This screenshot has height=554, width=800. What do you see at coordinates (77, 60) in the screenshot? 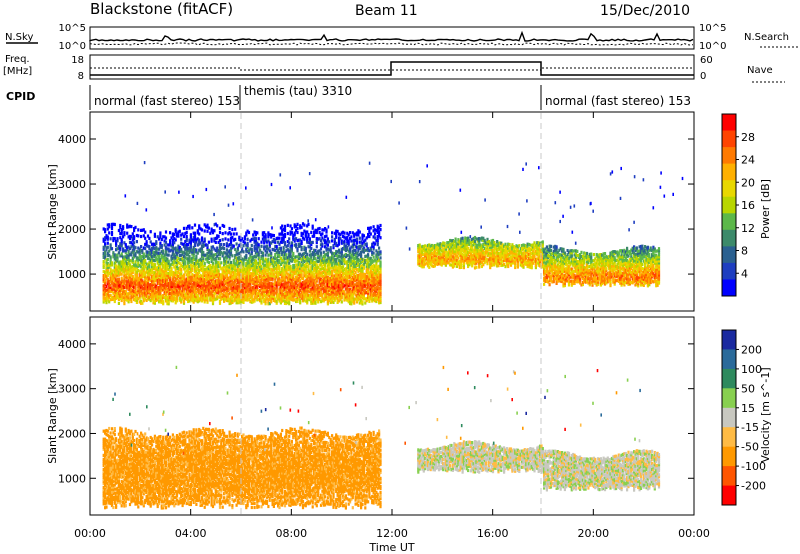
I see `freq-tick-hi: 18` at bounding box center [77, 60].